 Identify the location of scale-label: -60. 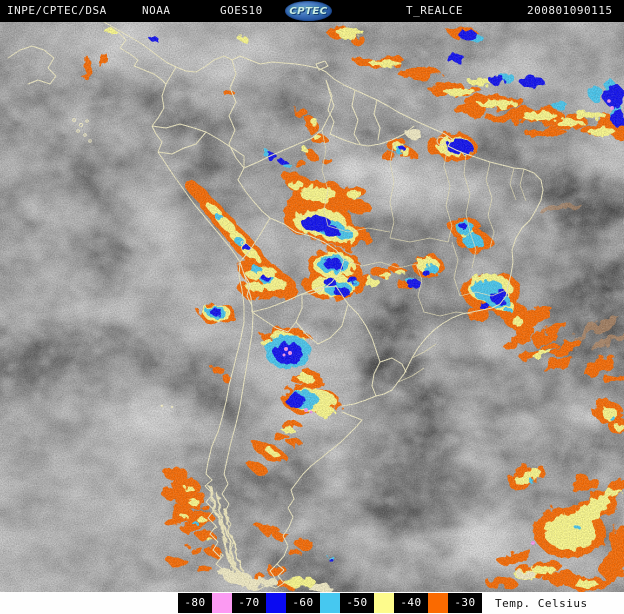
(303, 603).